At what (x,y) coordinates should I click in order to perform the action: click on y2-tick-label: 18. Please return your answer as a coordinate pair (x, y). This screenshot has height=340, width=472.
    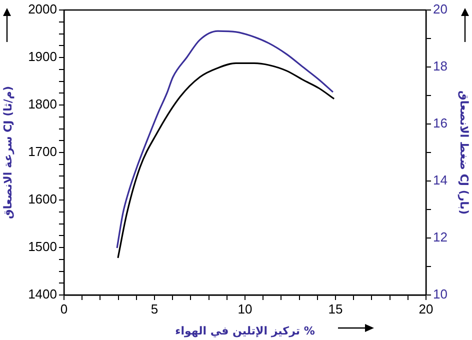
    Looking at the image, I should click on (440, 66).